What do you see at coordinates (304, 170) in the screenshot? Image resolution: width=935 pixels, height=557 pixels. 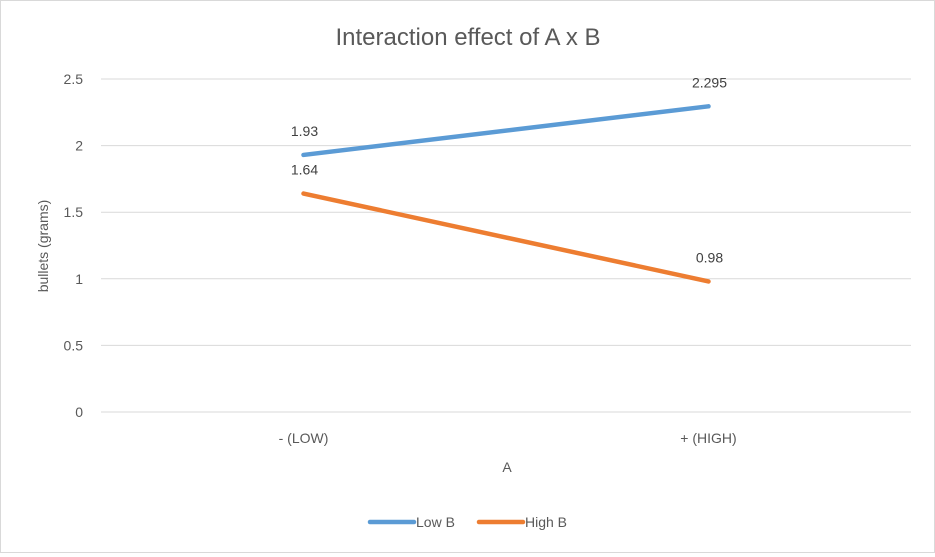 I see `data-label: 1.64` at bounding box center [304, 170].